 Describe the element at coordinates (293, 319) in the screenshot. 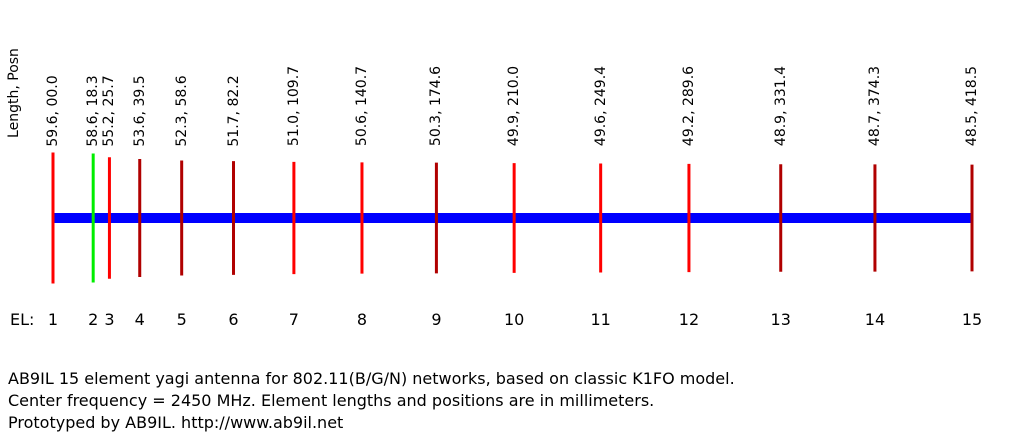

I see `element-7-number: 7` at that location.